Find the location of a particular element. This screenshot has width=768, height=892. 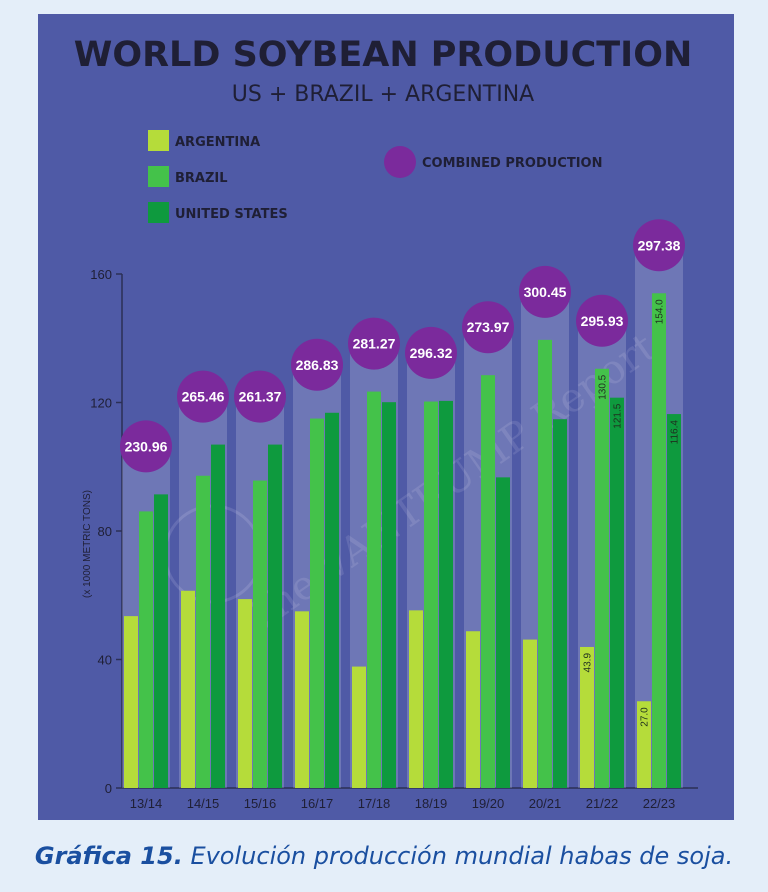

combined-value-label: 295.93 is located at coordinates (602, 321).